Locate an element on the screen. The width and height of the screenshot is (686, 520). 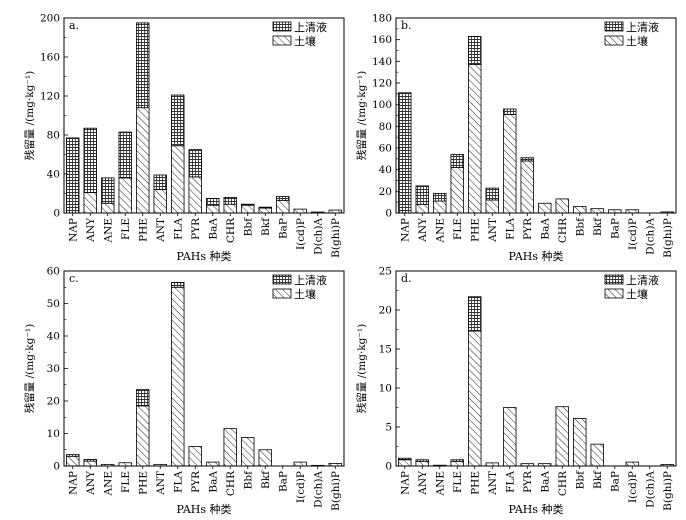
y-tick-label: 120 is located at coordinates (382, 84).